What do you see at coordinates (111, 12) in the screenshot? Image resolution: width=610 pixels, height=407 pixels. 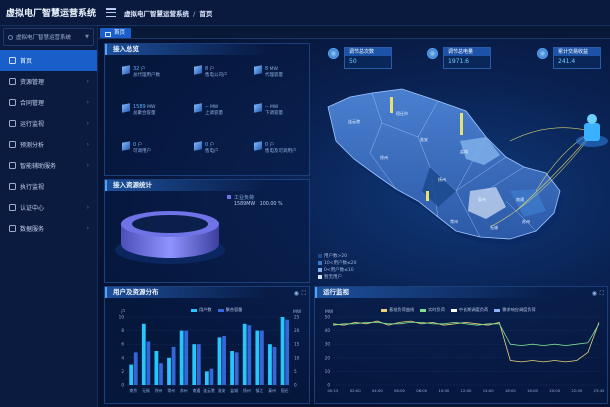 I see `menu-collapse-icon` at bounding box center [111, 12].